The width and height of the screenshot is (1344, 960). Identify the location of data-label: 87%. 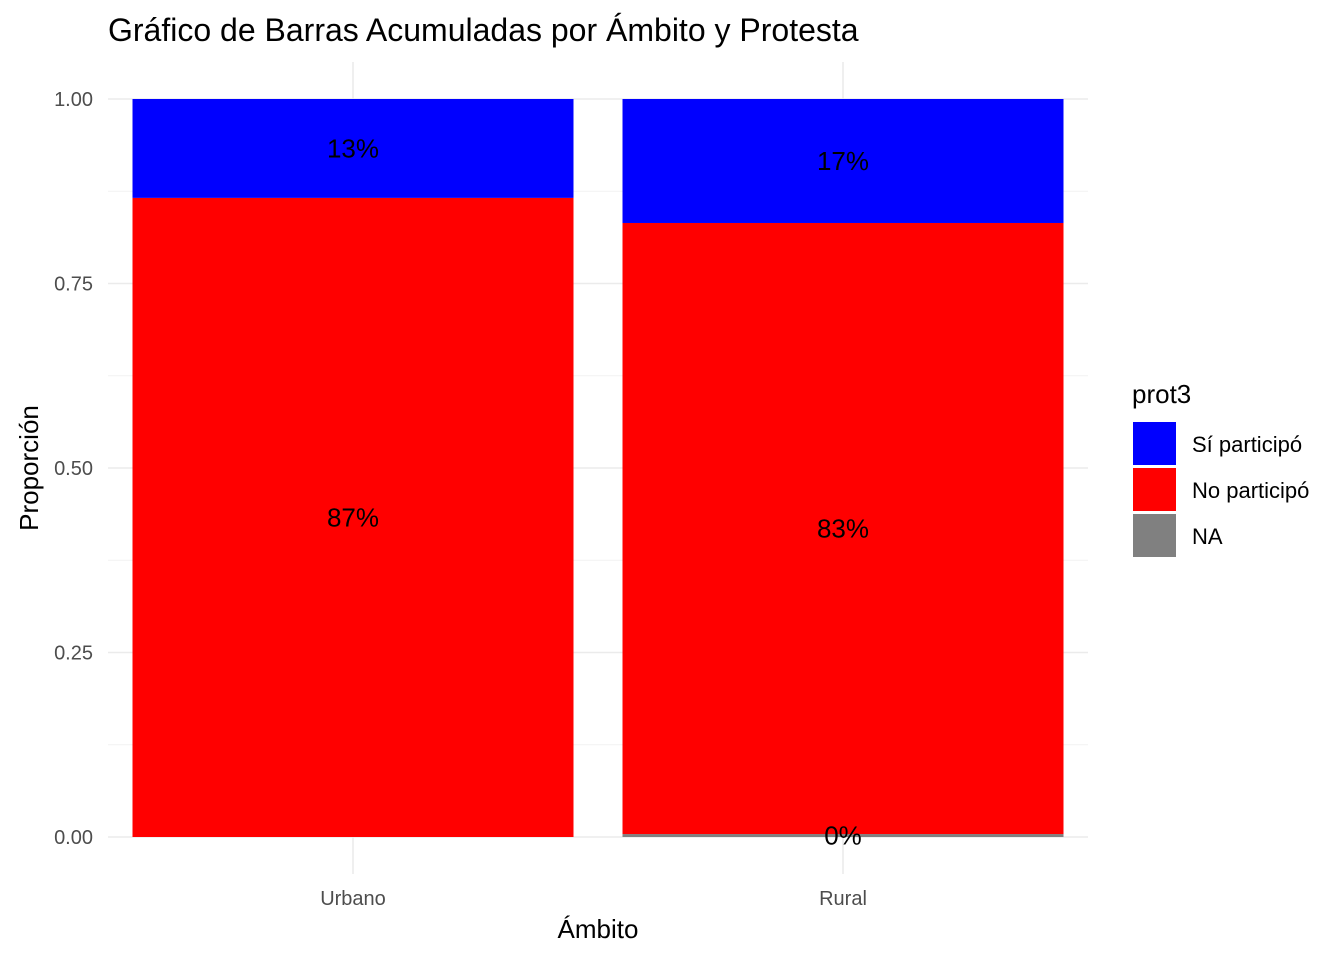
(353, 517).